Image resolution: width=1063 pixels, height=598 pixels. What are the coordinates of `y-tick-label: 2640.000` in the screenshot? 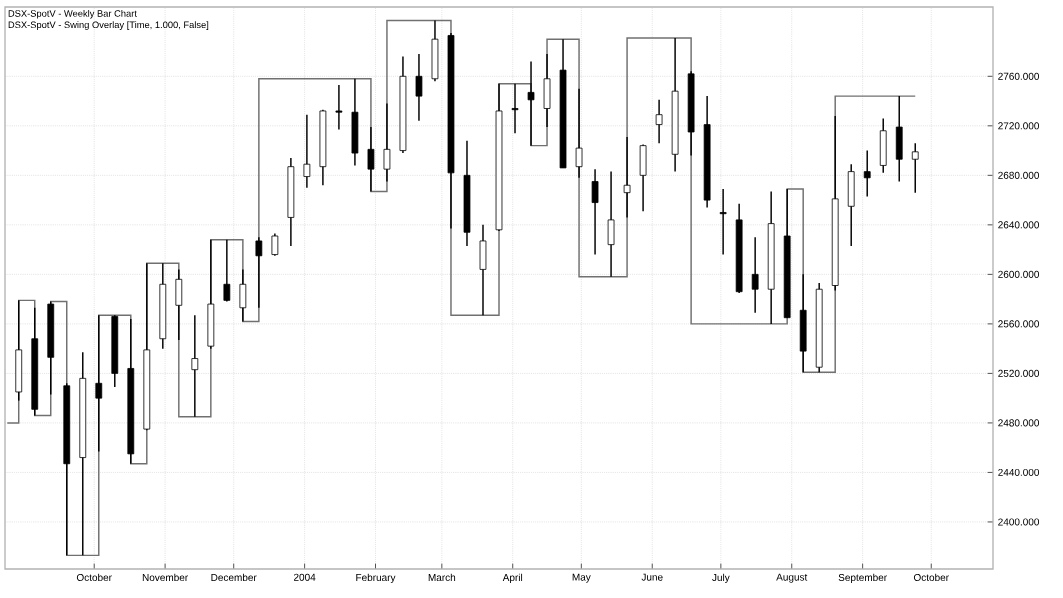 It's located at (1019, 225).